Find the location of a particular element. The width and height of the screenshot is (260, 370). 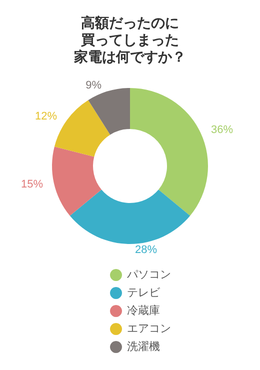

legend-label: エアコン is located at coordinates (149, 329).